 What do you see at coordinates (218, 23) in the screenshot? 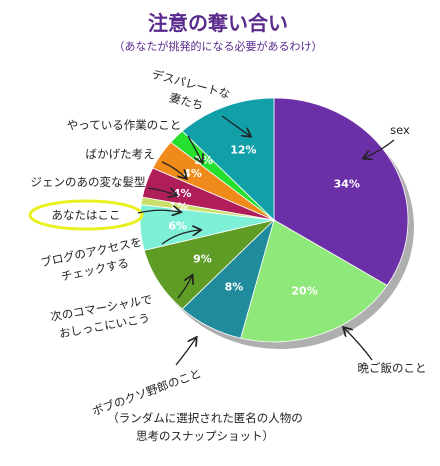
I see `chart-title: 注意の奪い合い` at bounding box center [218, 23].